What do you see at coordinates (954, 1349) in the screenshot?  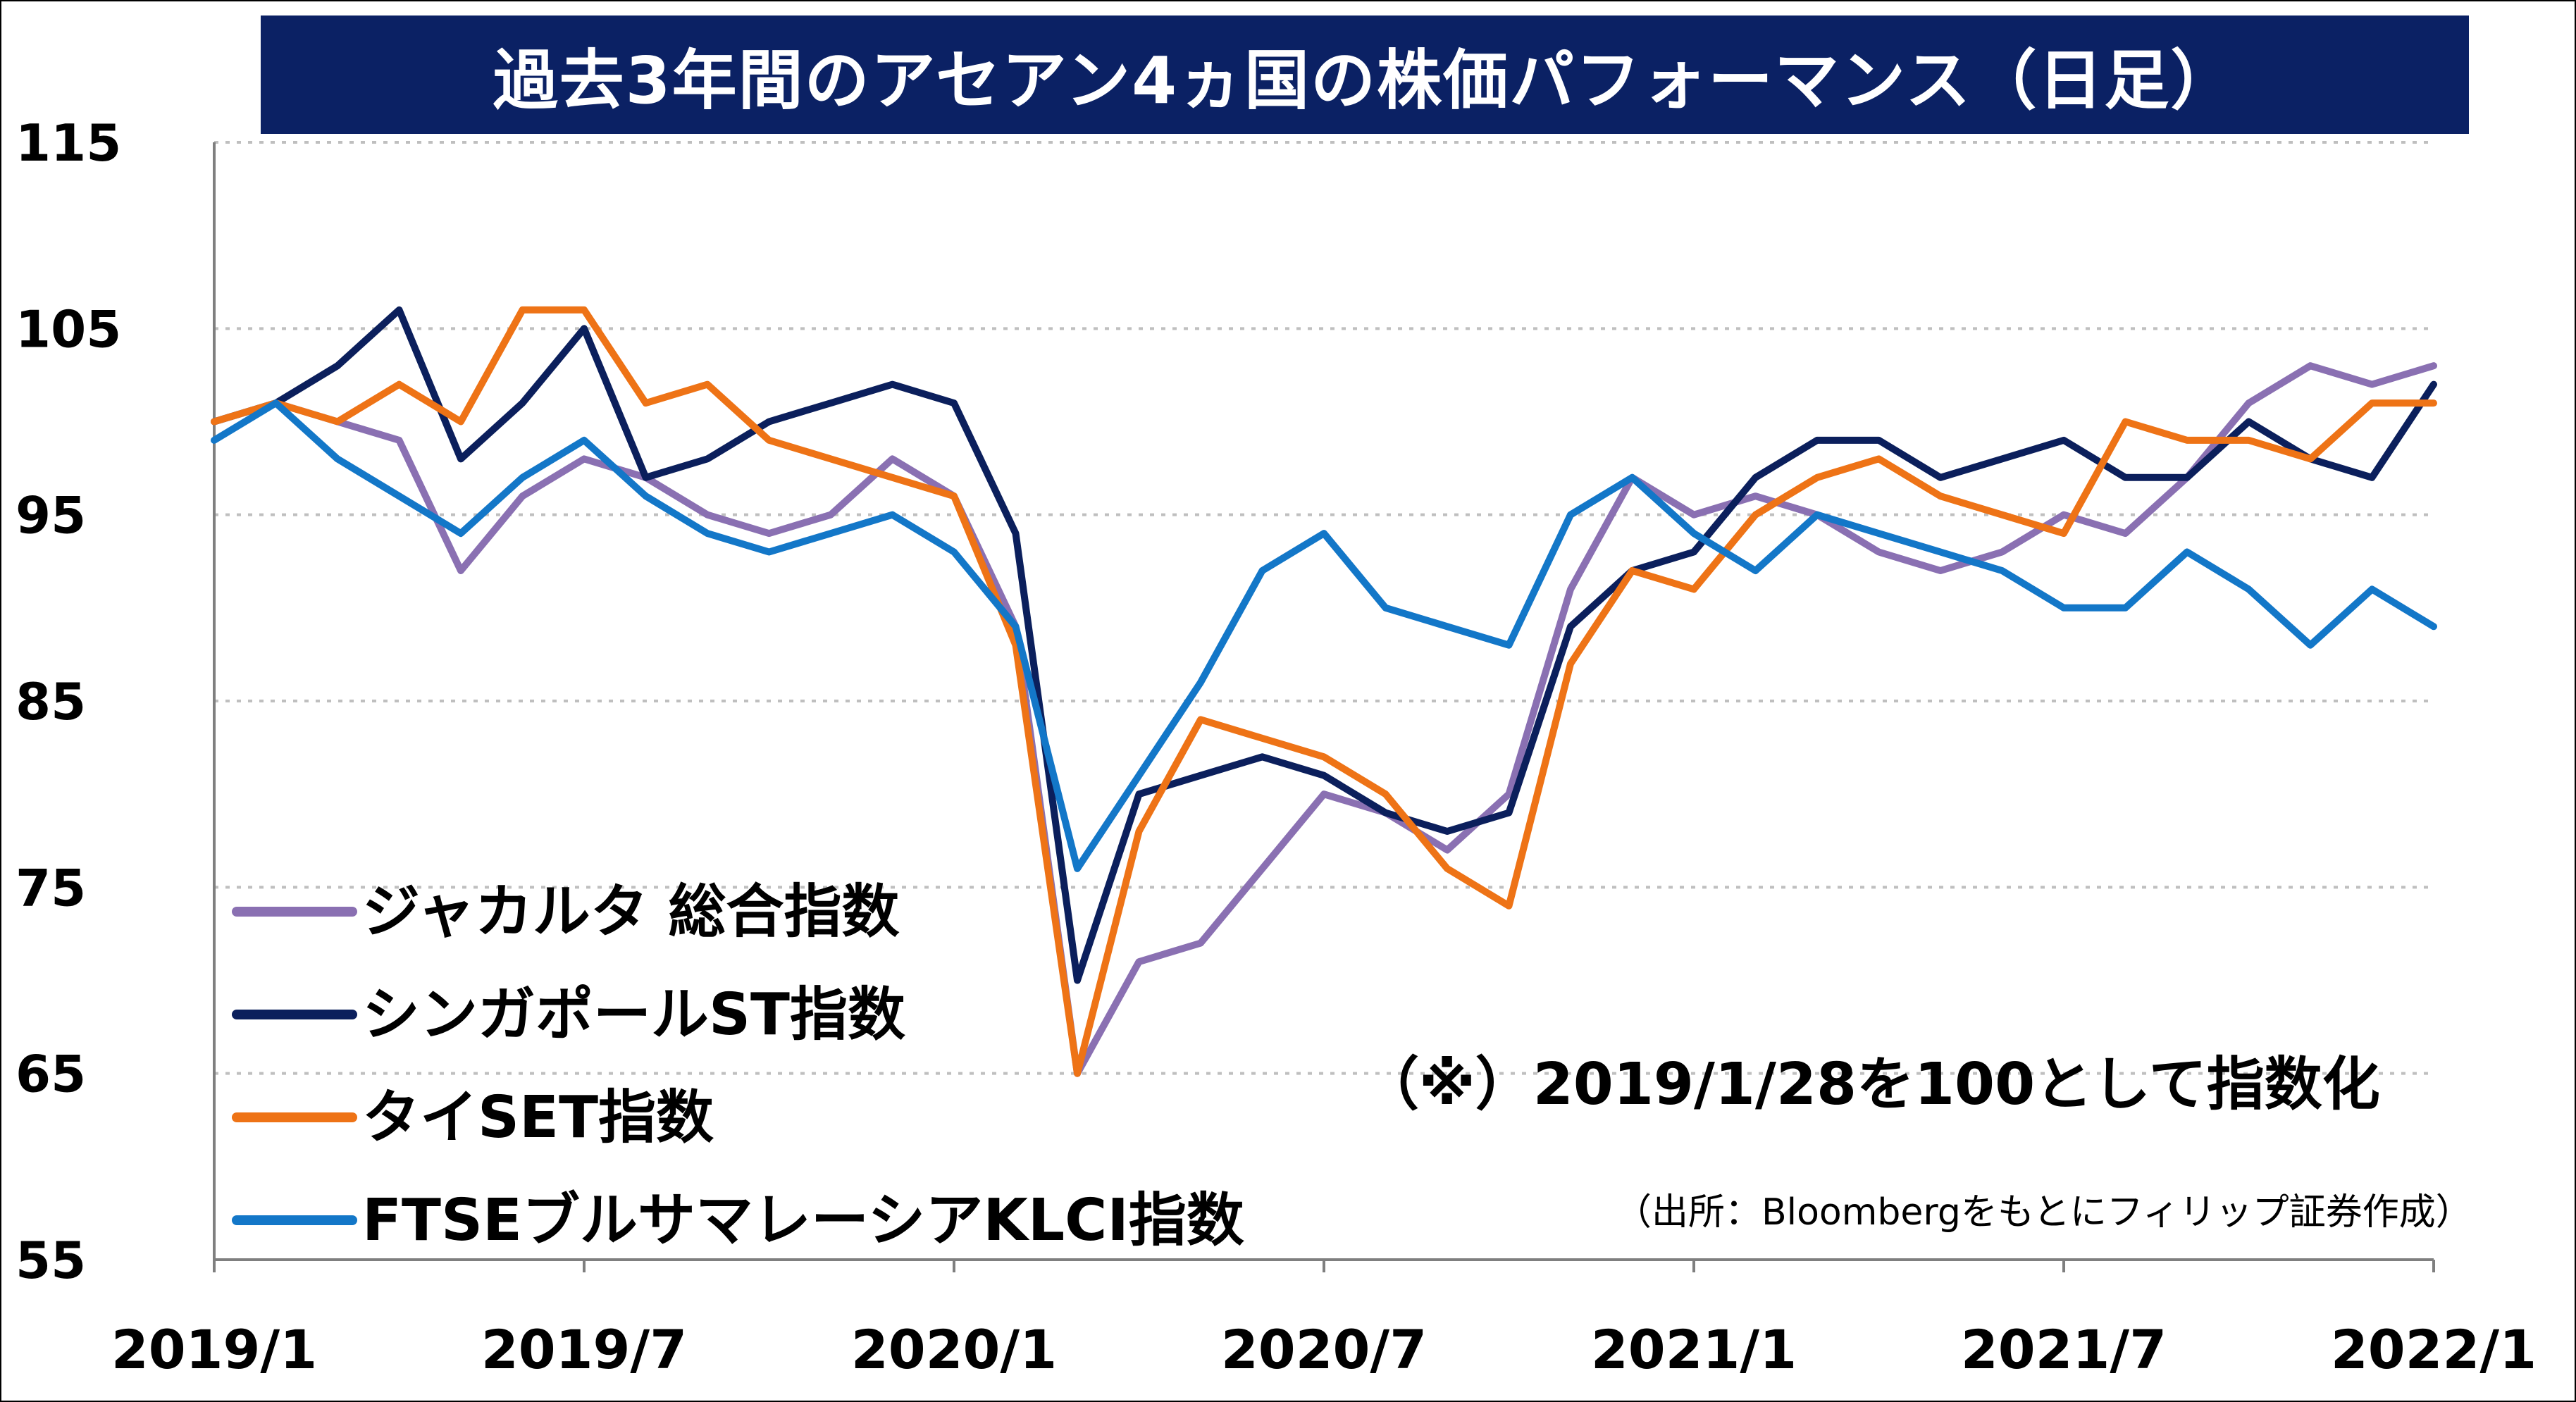 I see `x-tick-label: 2020/1` at bounding box center [954, 1349].